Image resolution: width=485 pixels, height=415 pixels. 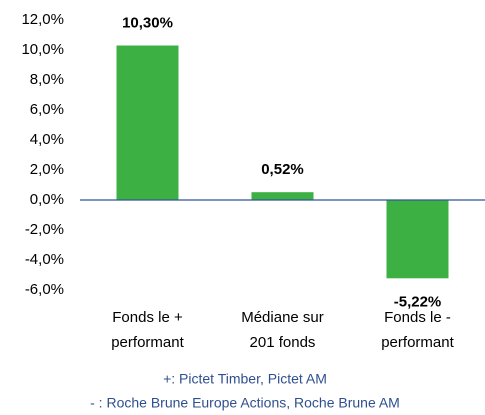 I want to click on value-label: 0,52%, so click(x=282, y=169).